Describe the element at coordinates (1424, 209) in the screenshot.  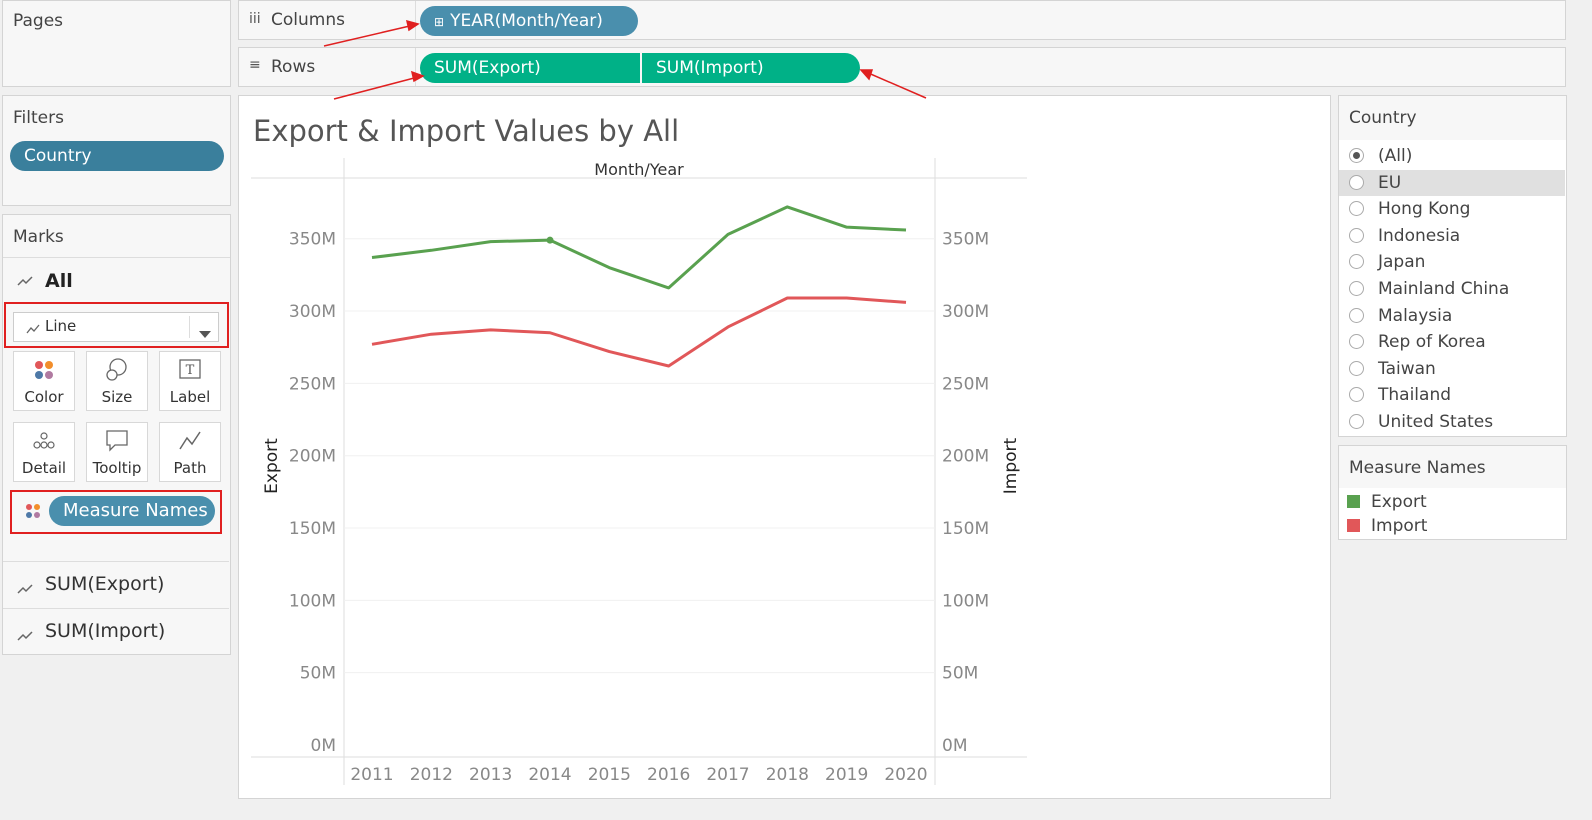
I see `country-option-label: Hong Kong` at that location.